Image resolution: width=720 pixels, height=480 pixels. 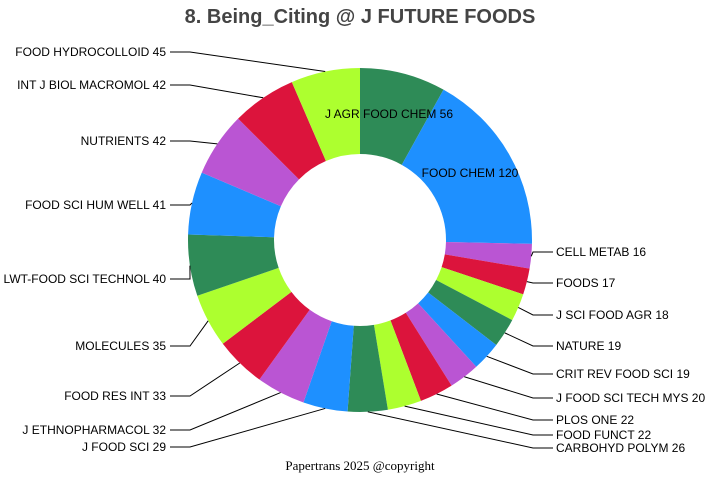 I want to click on slice-food-chem, so click(x=466, y=166).